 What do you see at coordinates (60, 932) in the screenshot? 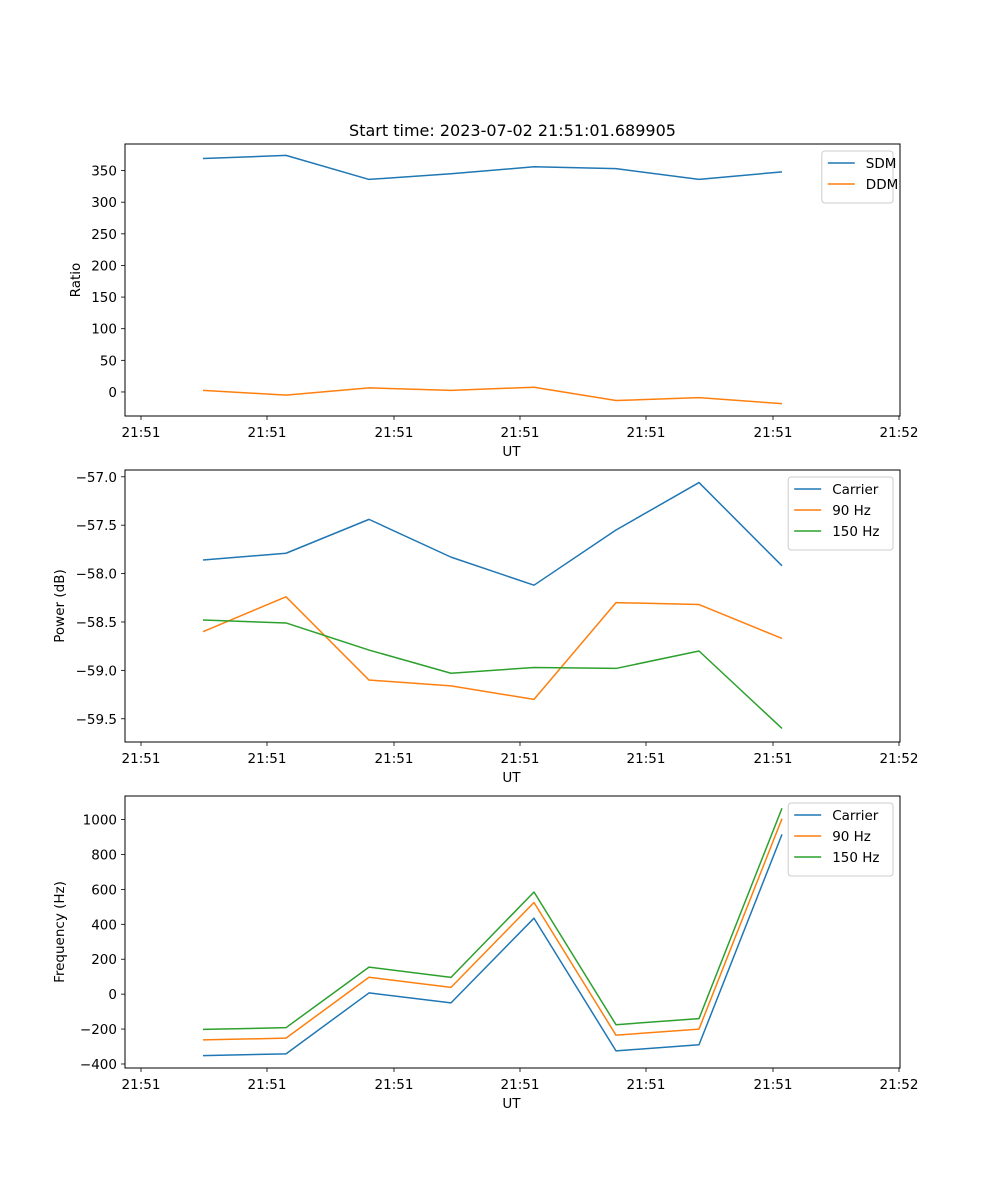
I see `y-axis-label: Frequency (Hz)` at bounding box center [60, 932].